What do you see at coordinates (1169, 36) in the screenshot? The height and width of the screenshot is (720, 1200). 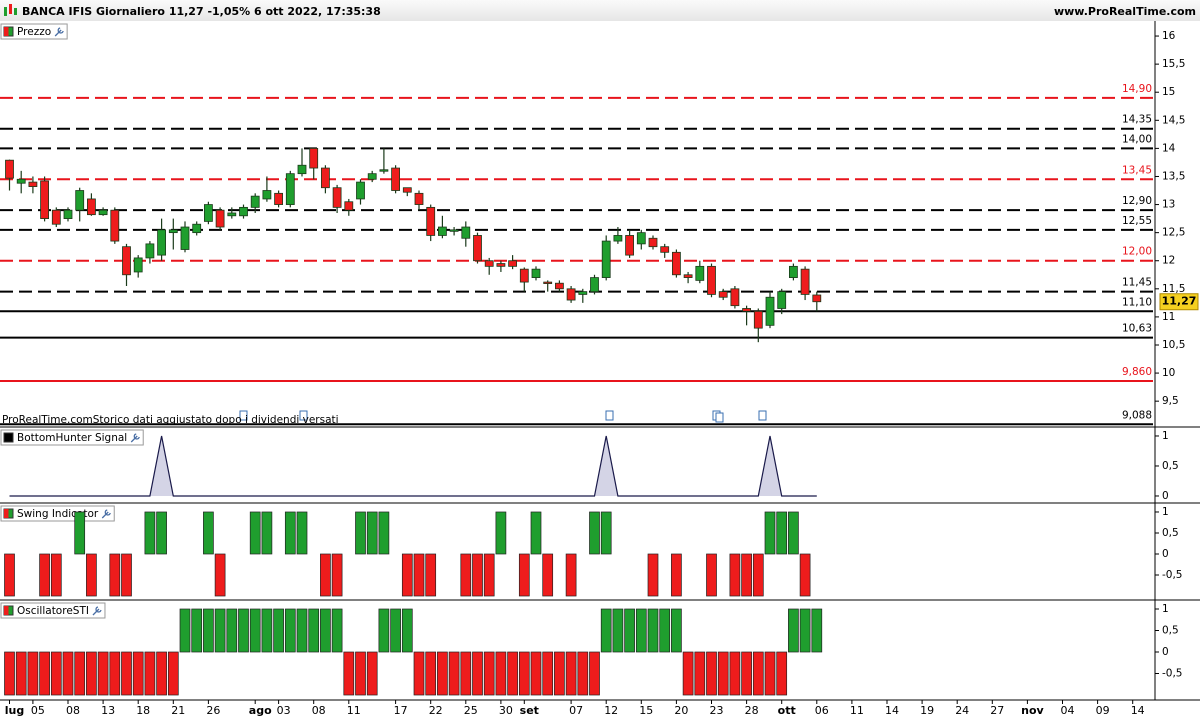 I see `y-tick-label: 16` at bounding box center [1169, 36].